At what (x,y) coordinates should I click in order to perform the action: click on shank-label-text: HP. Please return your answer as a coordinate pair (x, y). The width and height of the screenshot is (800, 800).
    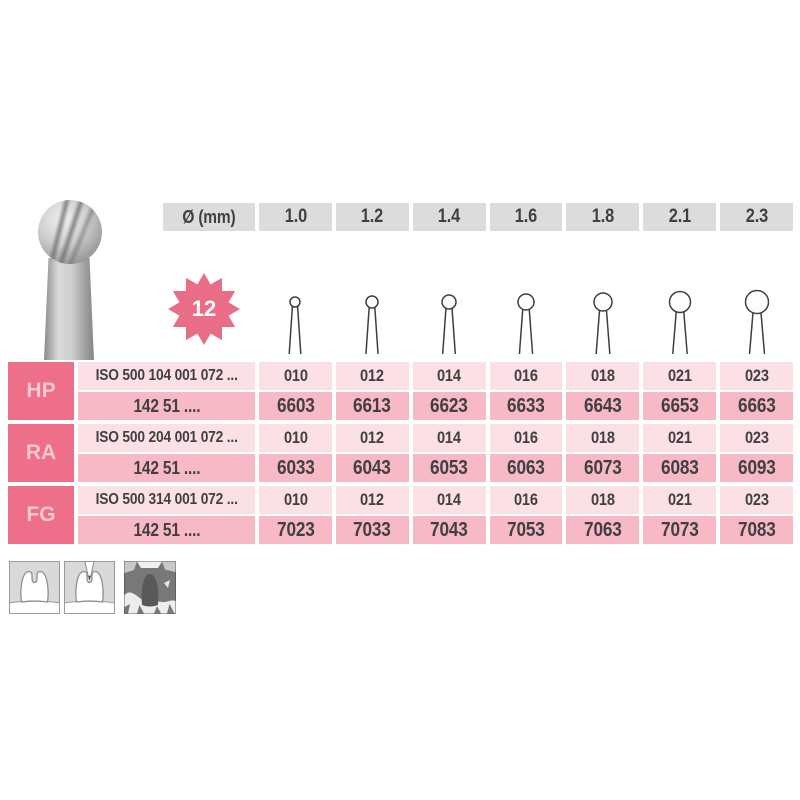
    Looking at the image, I should click on (41, 390).